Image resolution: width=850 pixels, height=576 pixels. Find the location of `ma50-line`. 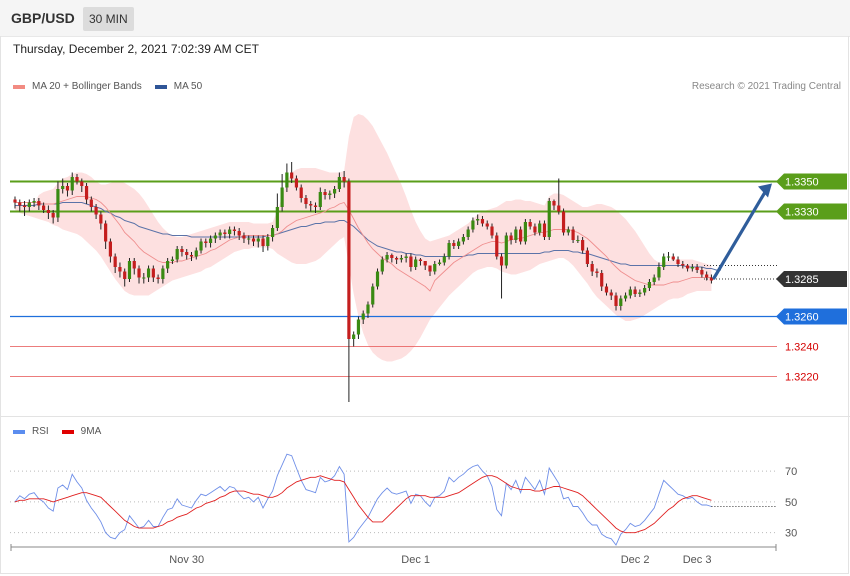

ma50-line is located at coordinates (368, 236).